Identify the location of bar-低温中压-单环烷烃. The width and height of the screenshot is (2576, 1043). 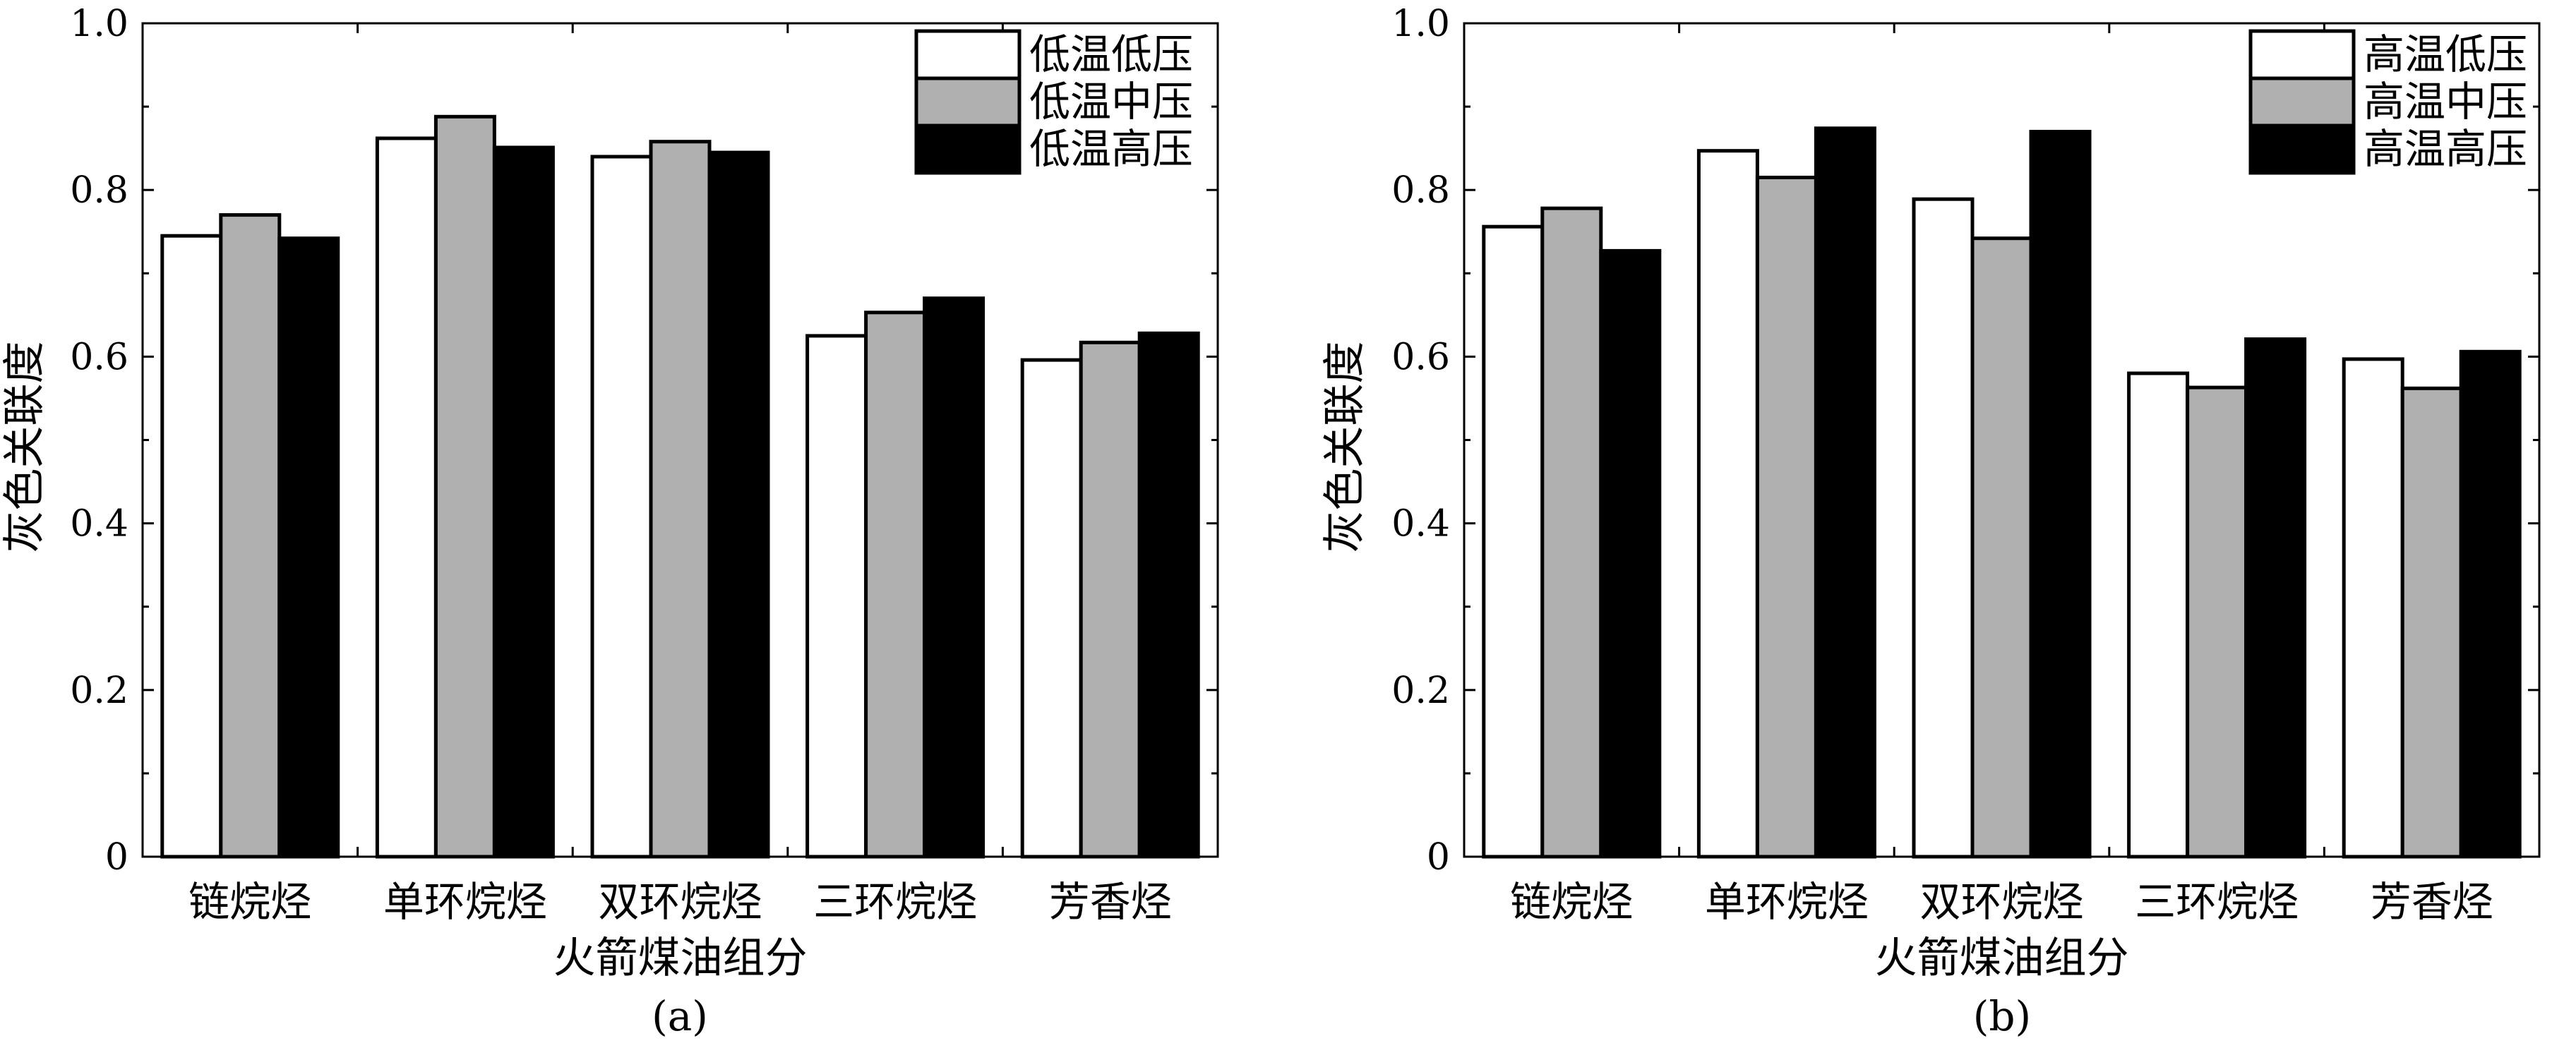
(464, 486).